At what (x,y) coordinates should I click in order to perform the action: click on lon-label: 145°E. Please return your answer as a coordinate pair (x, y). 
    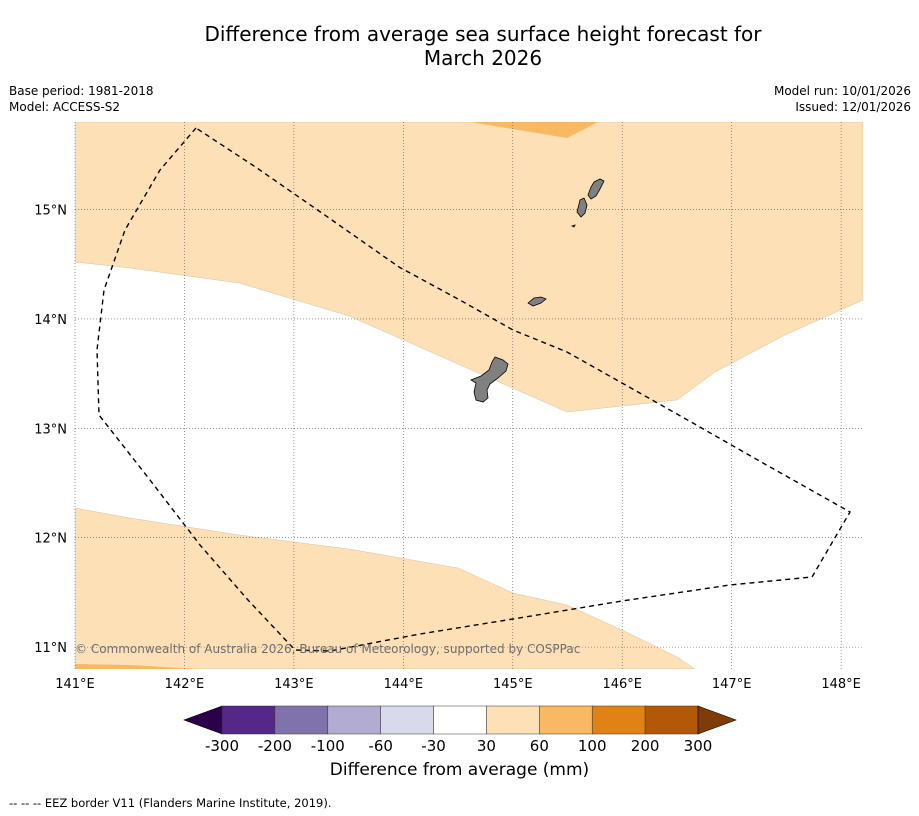
    Looking at the image, I should click on (513, 684).